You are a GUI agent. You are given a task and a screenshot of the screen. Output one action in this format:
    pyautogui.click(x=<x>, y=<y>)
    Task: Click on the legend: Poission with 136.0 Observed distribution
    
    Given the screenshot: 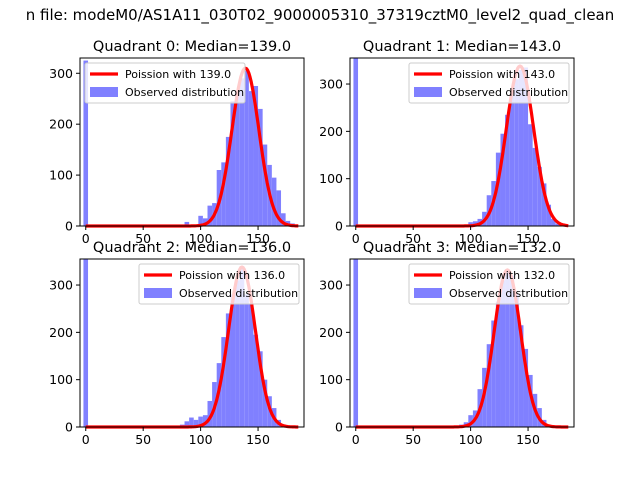 What is the action you would take?
    pyautogui.click(x=219, y=284)
    